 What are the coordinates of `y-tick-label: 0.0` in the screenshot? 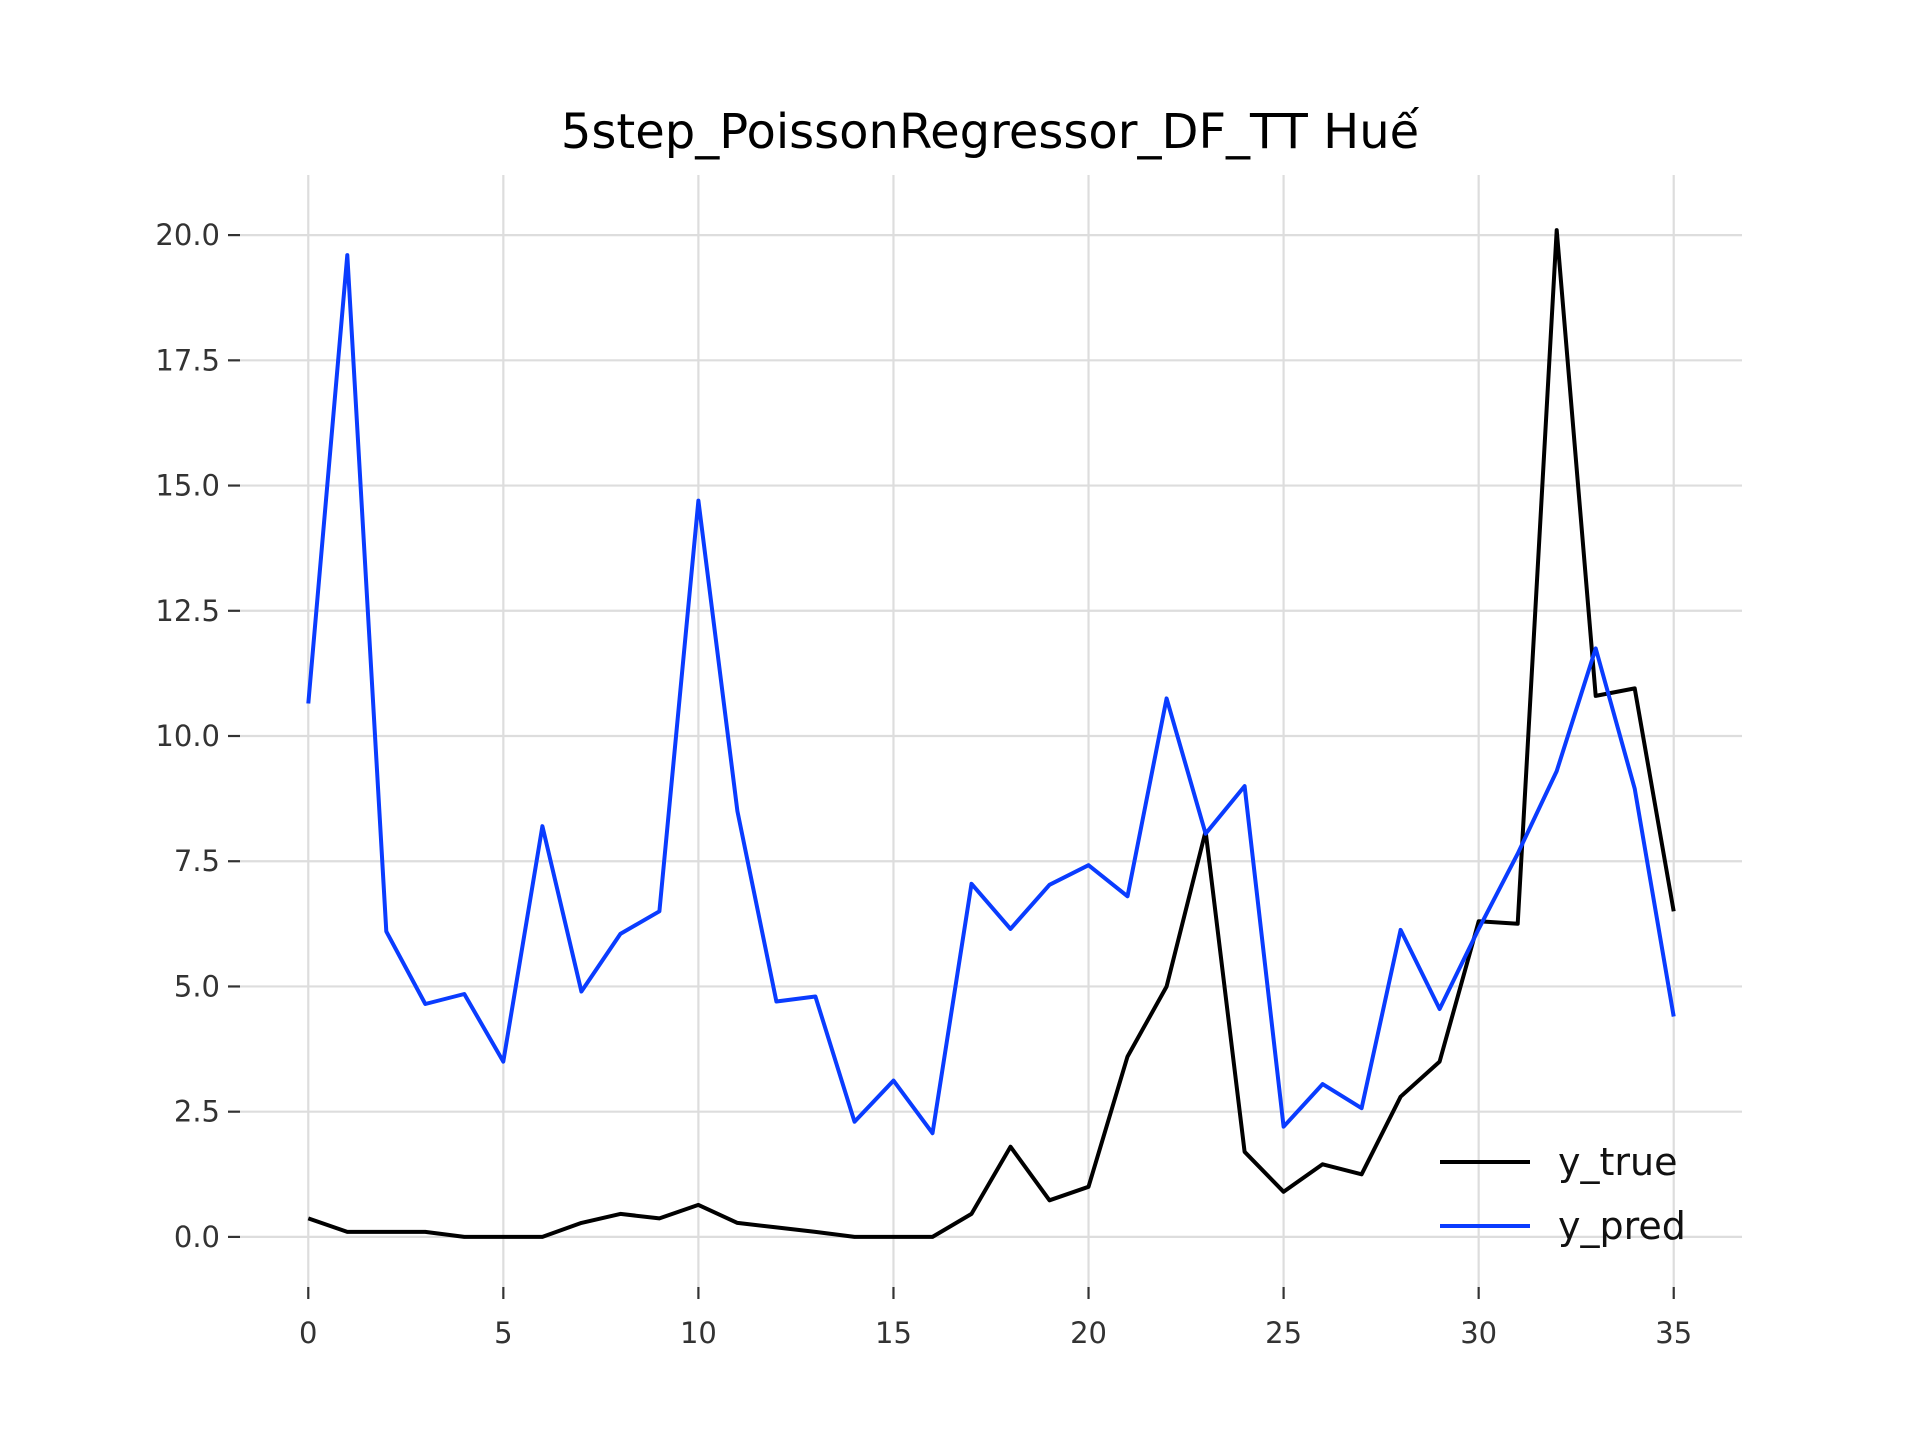 It's located at (197, 1237).